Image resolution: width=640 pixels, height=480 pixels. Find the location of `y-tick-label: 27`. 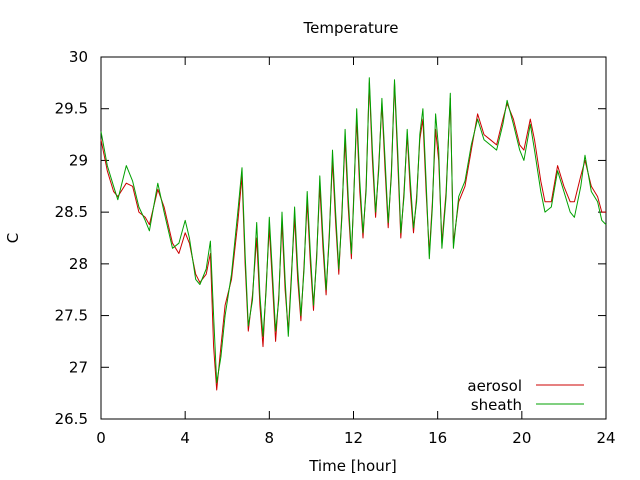

y-tick-label: 27 is located at coordinates (78, 367).